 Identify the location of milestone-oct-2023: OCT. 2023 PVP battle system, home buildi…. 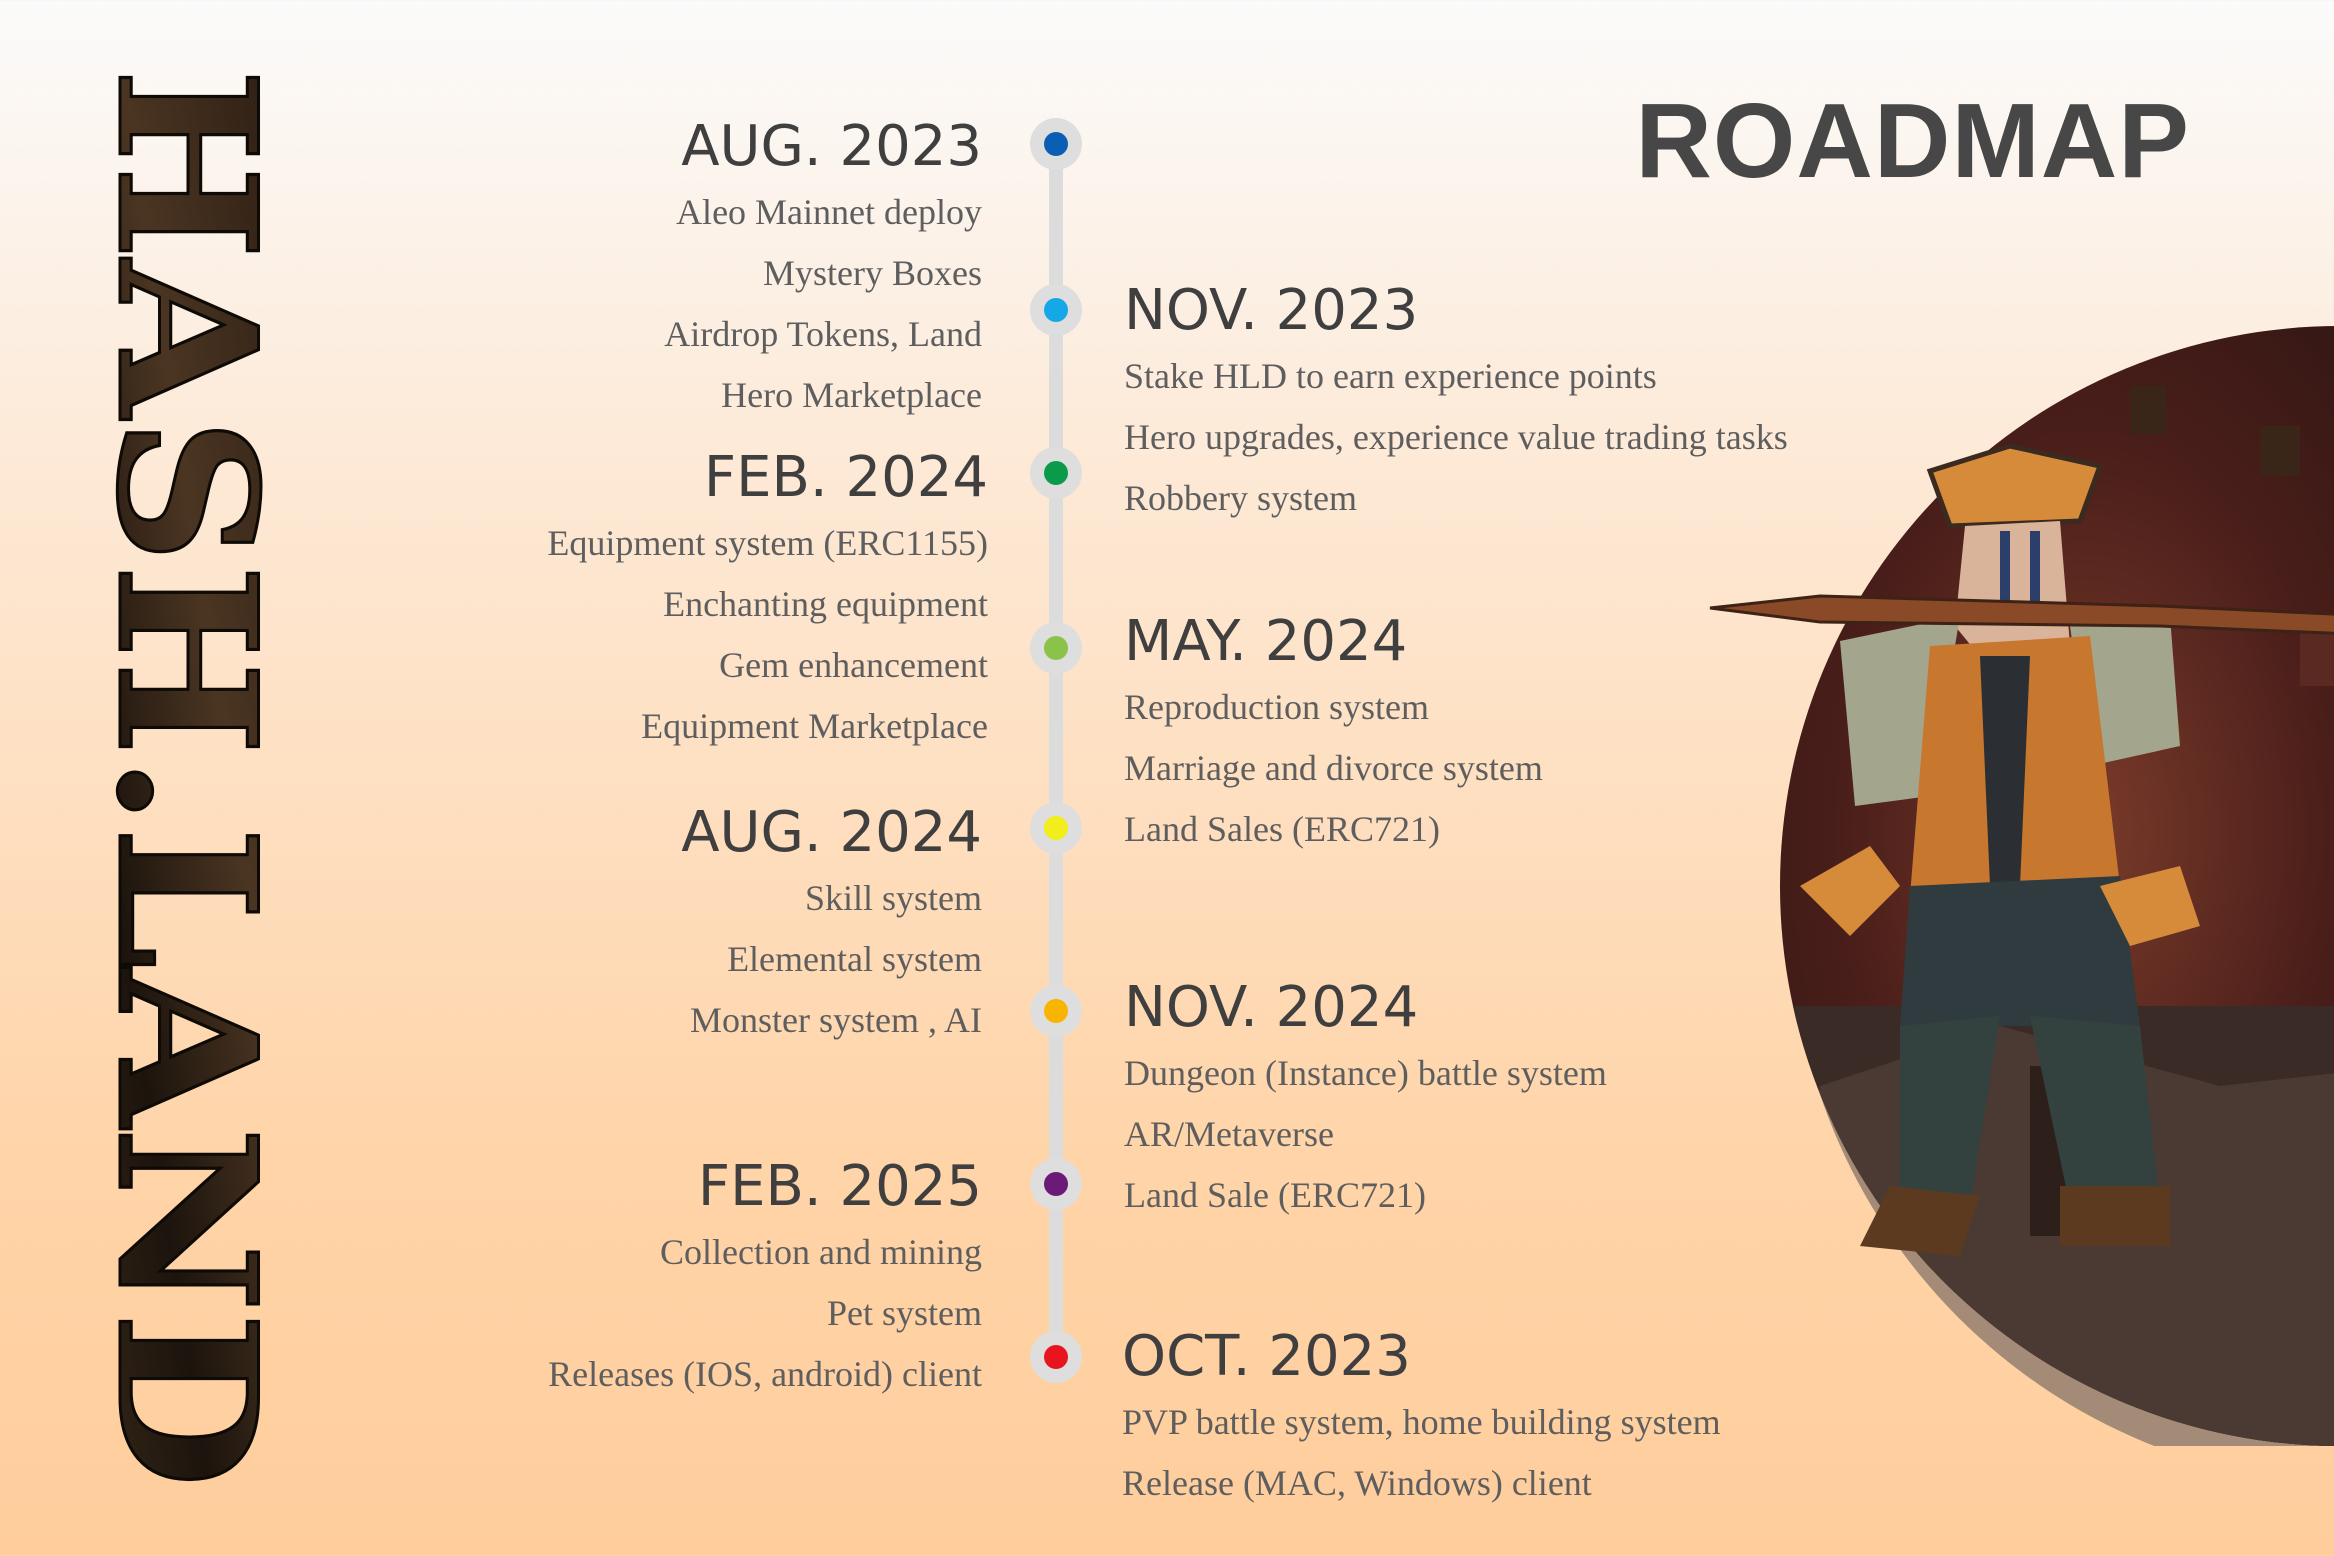
(1502, 1418).